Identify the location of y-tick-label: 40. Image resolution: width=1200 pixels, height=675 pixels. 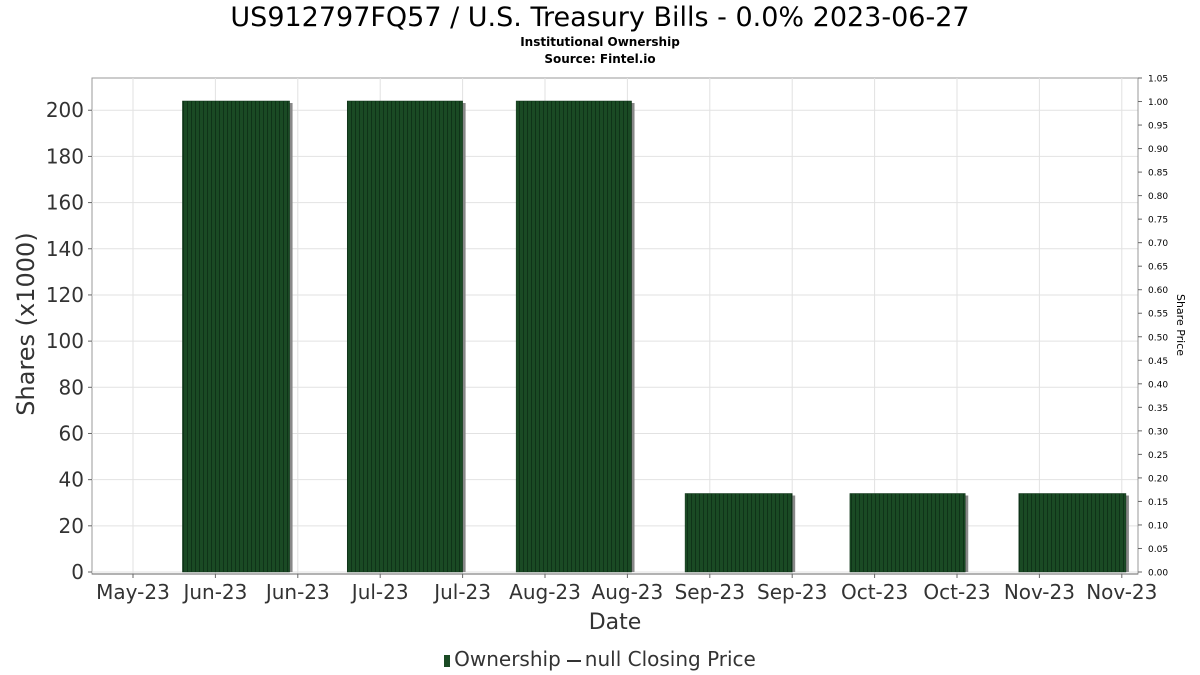
(71, 480).